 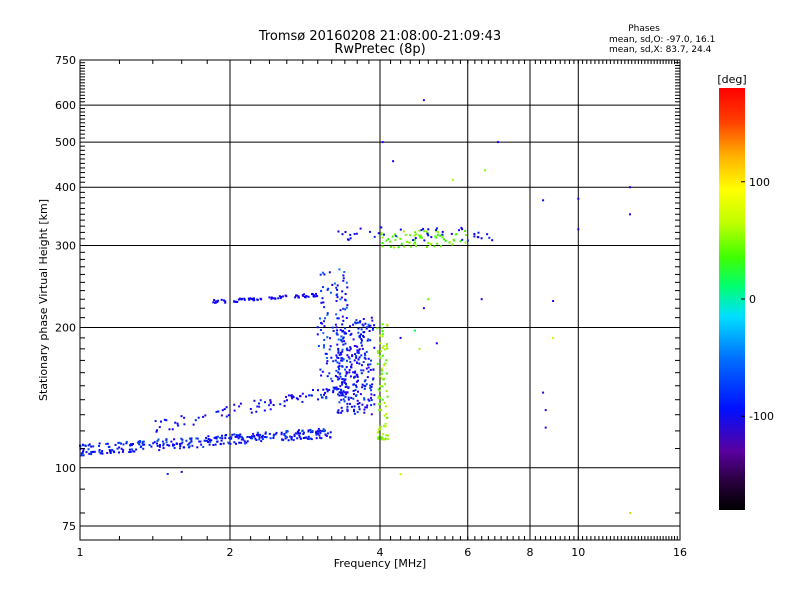 What do you see at coordinates (379, 49) in the screenshot?
I see `chart-subtitle: RwPretec (8p)` at bounding box center [379, 49].